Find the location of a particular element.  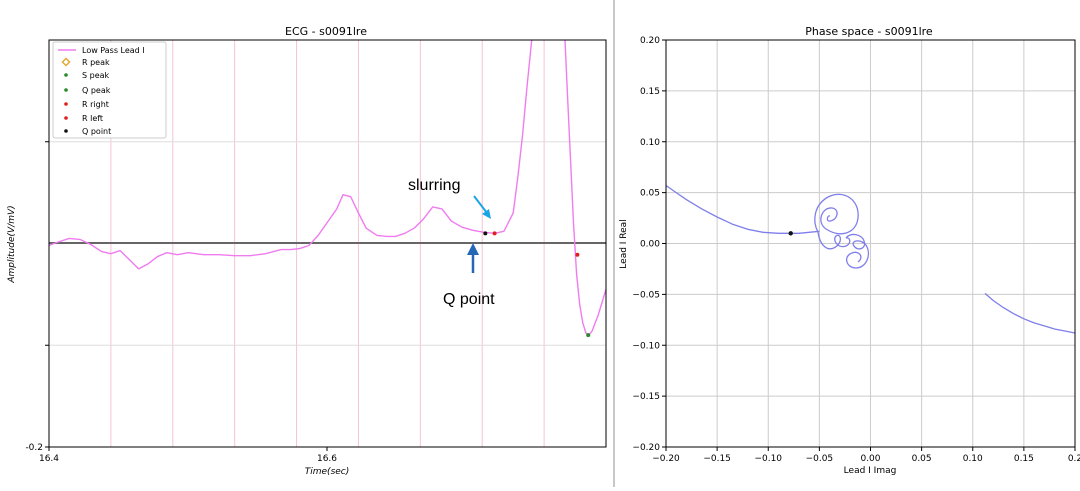

legend-label: S peak is located at coordinates (96, 75).